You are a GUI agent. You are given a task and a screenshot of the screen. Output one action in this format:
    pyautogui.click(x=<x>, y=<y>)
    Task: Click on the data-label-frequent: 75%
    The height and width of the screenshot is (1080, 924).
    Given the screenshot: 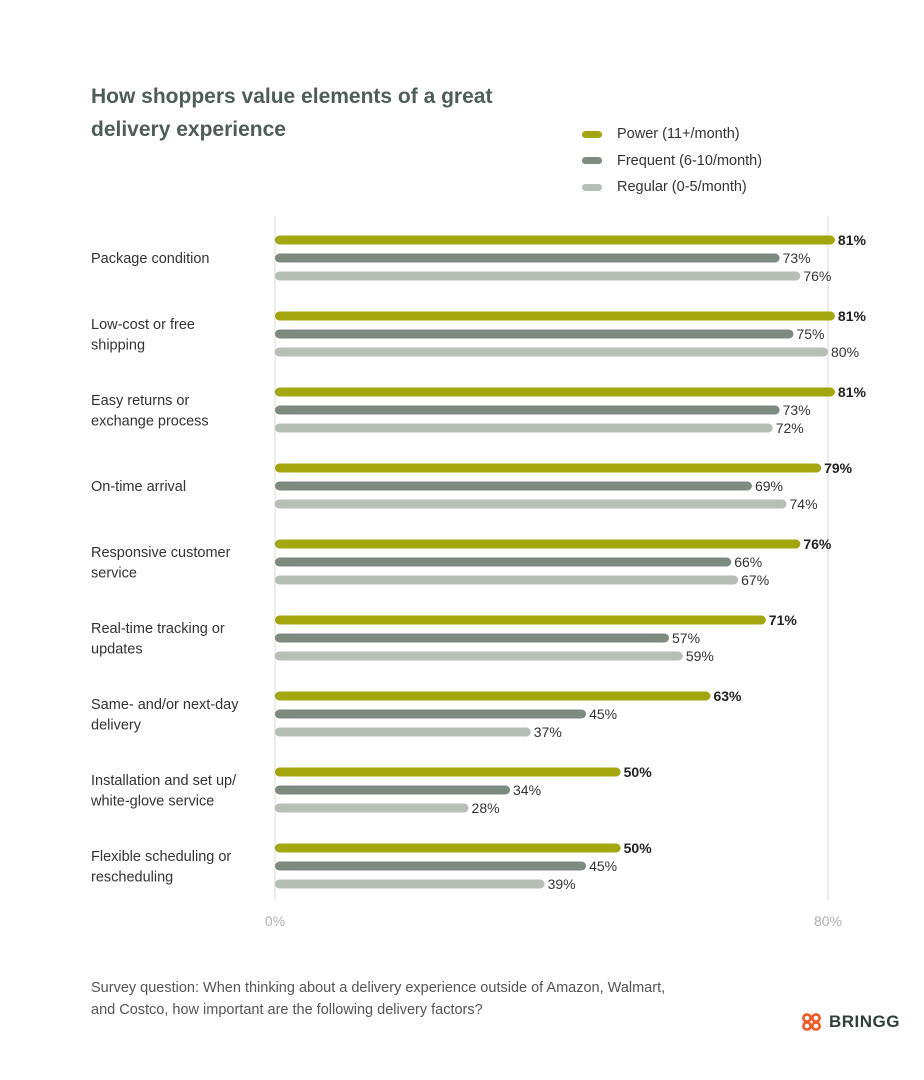 What is the action you would take?
    pyautogui.click(x=810, y=334)
    